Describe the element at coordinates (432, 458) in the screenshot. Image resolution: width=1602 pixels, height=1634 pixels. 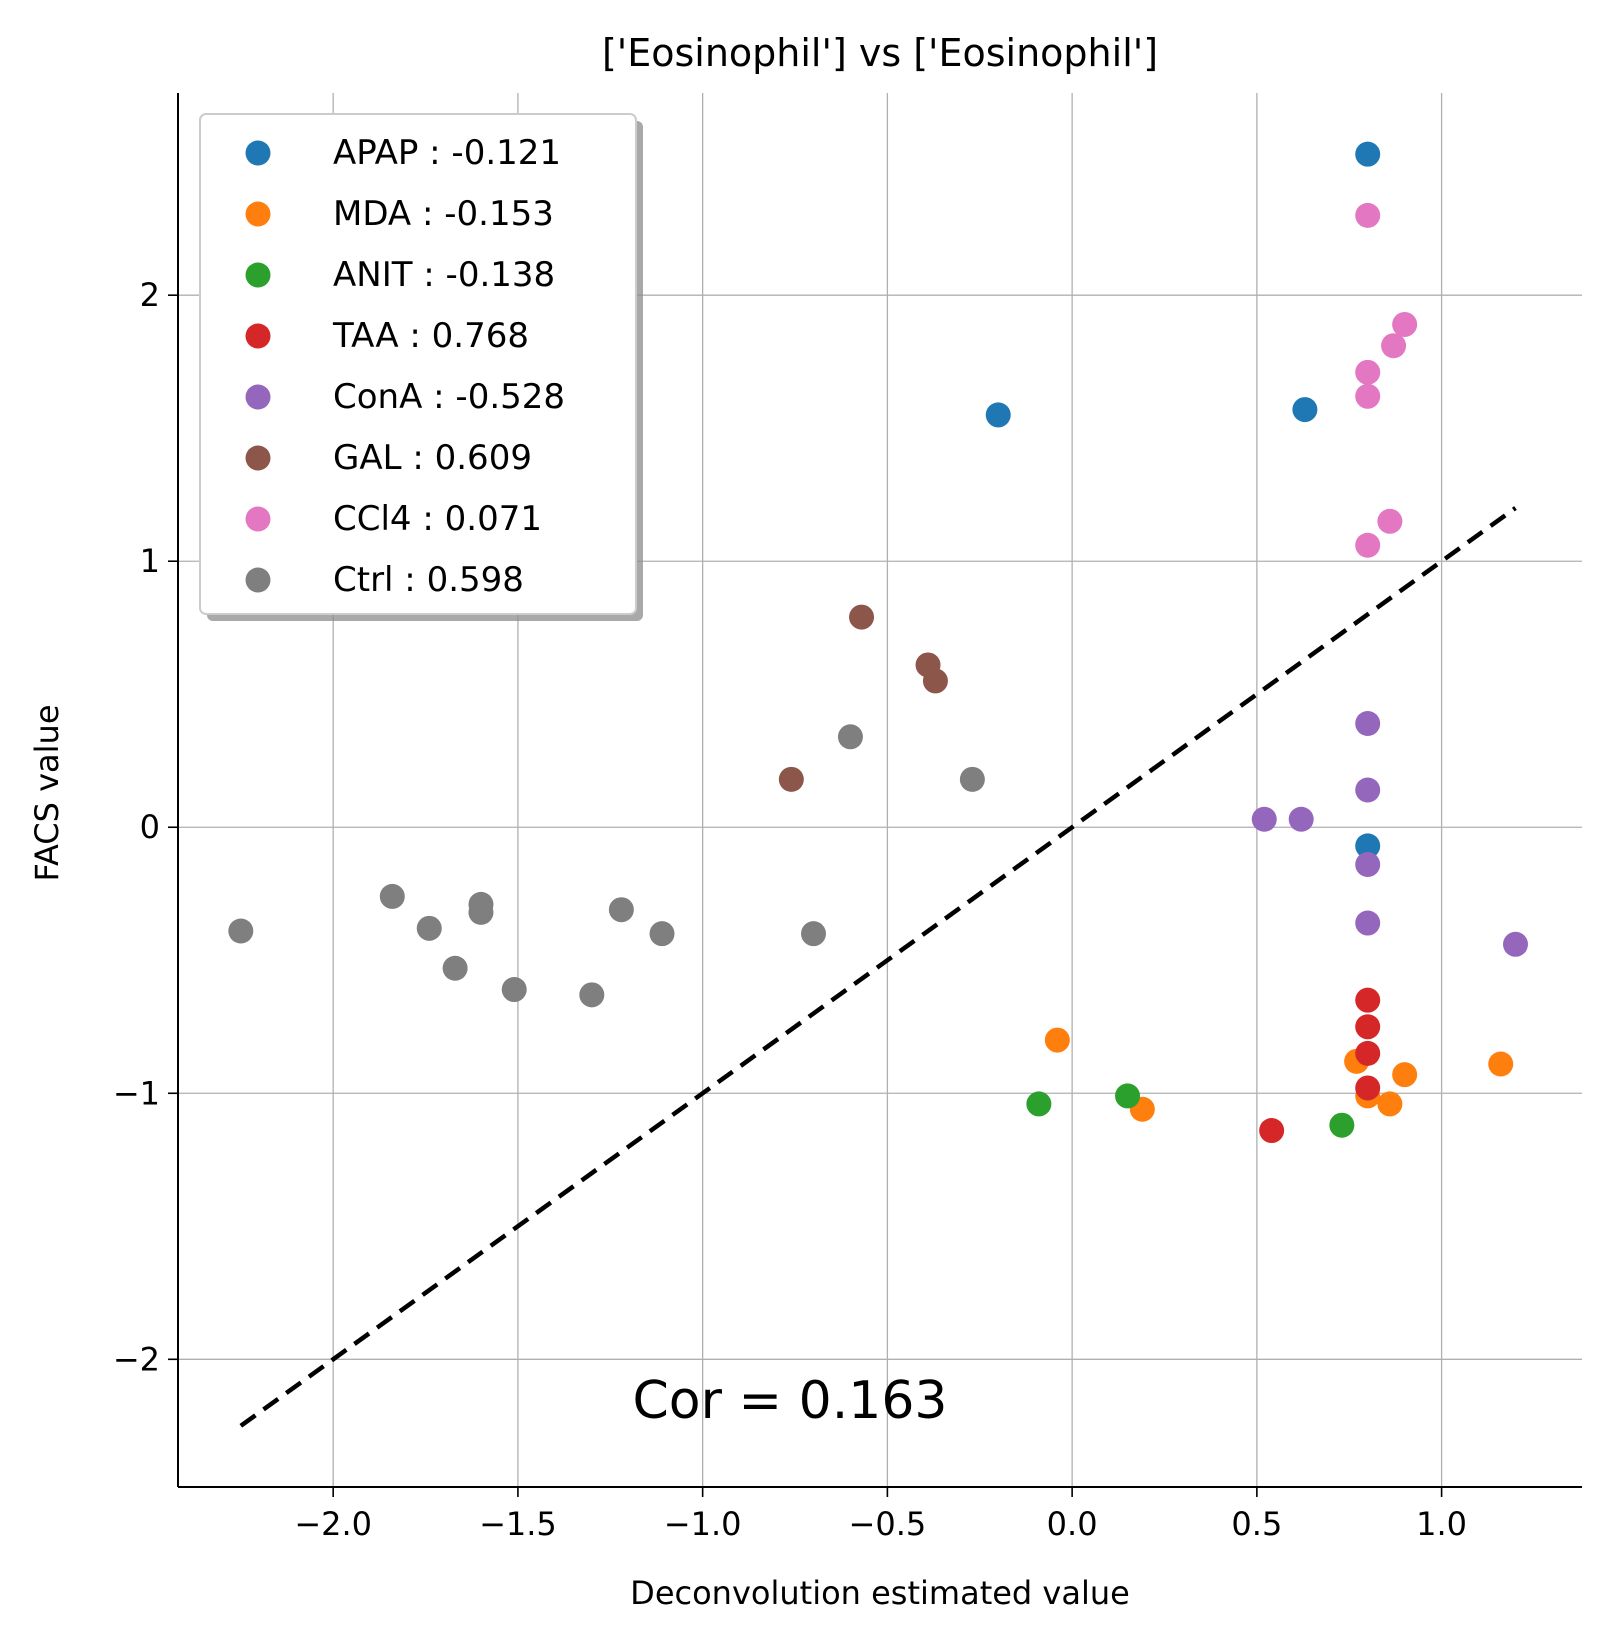
I see `legend-entry-gal: GAL : 0.609` at that location.